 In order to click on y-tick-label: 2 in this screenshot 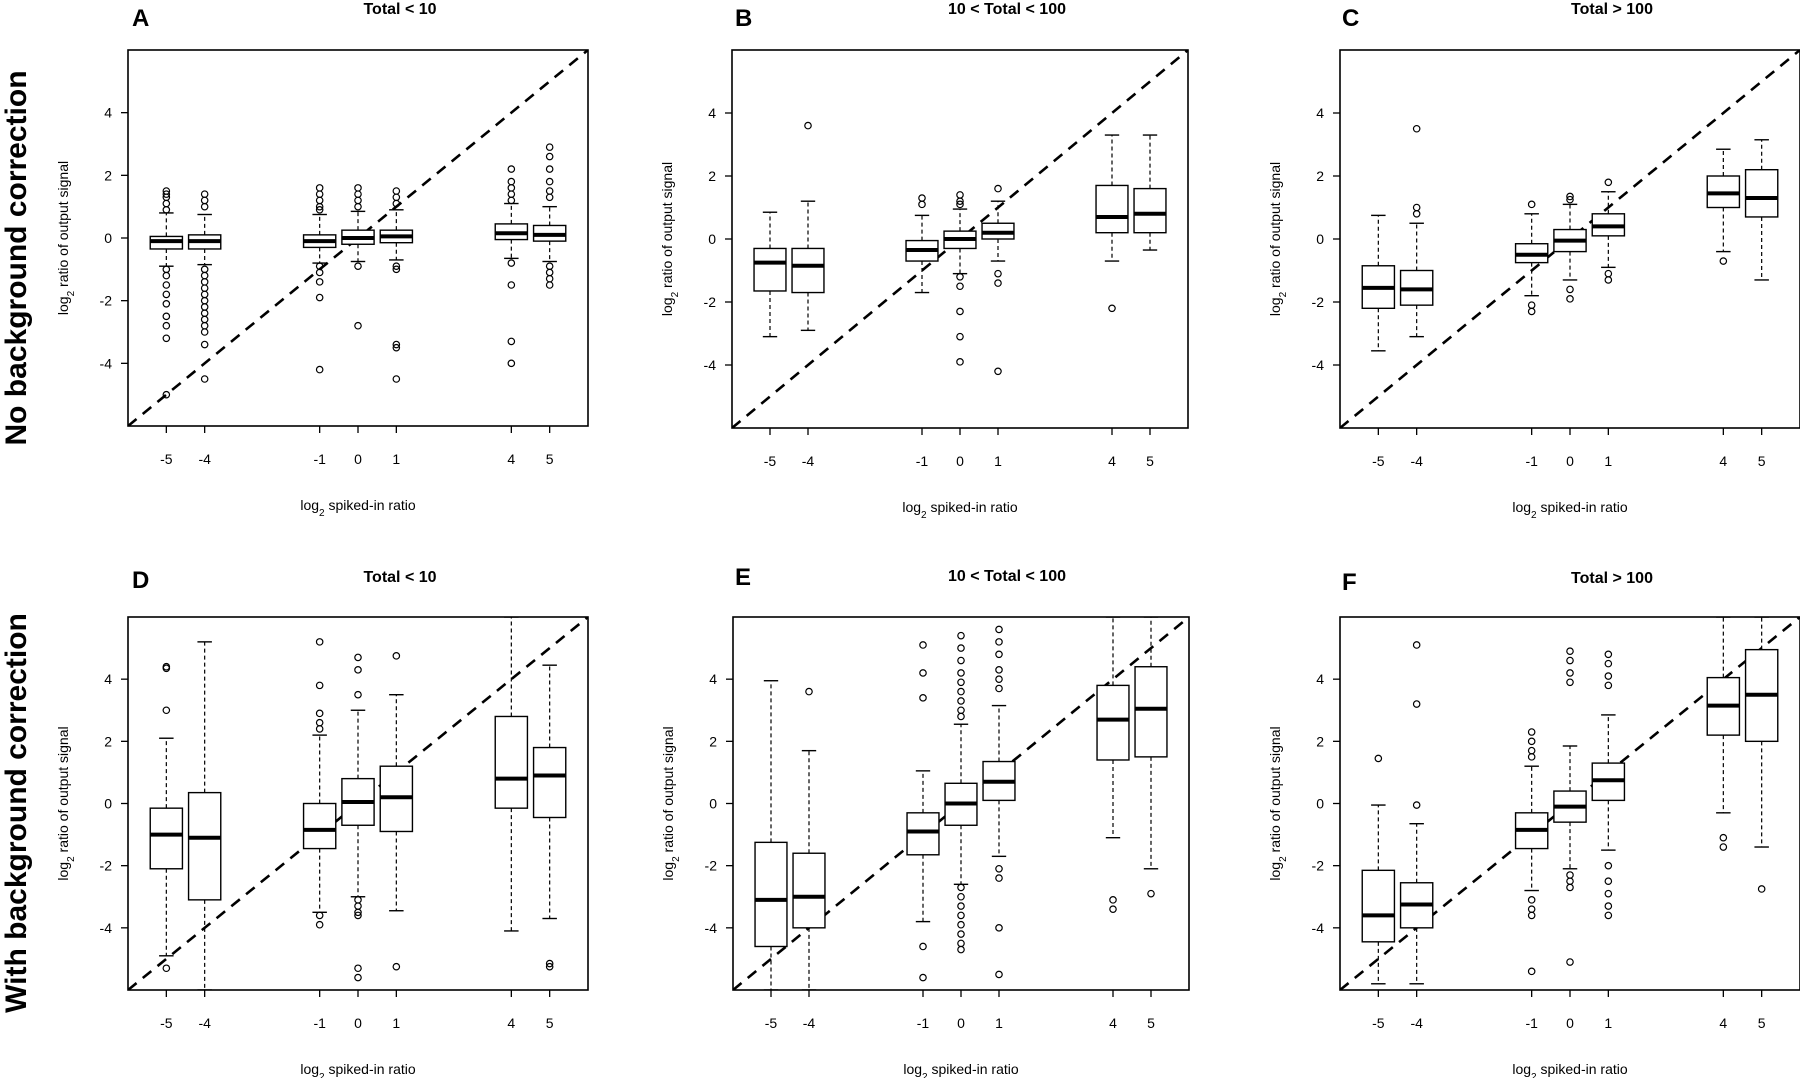, I will do `click(108, 741)`.